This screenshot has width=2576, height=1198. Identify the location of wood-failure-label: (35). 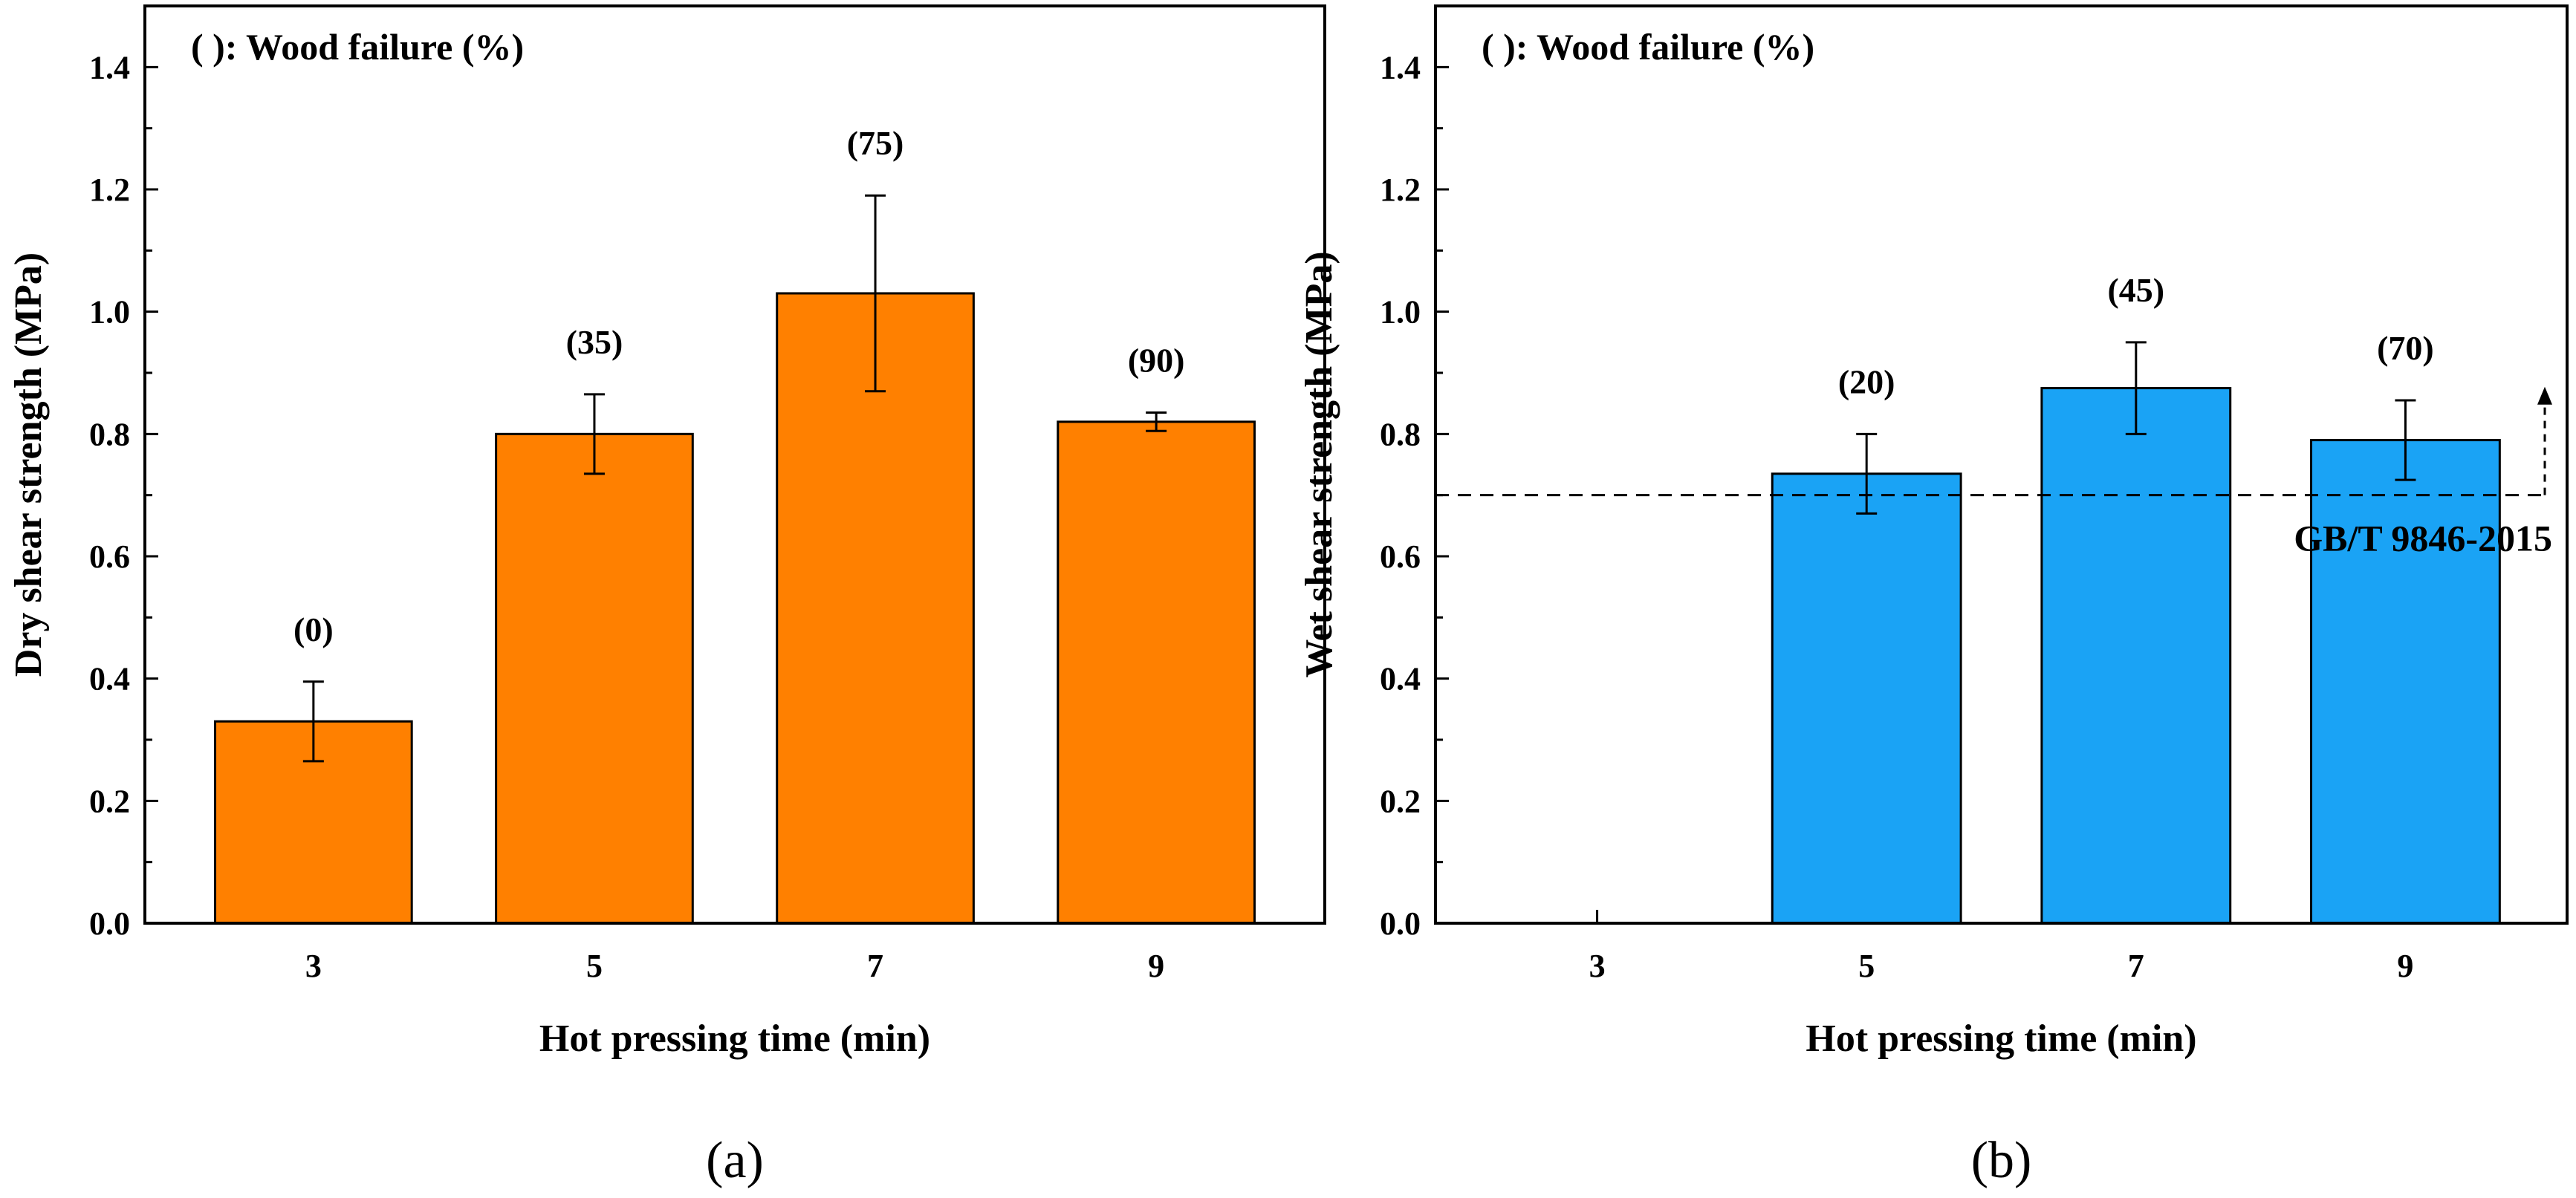
(594, 342).